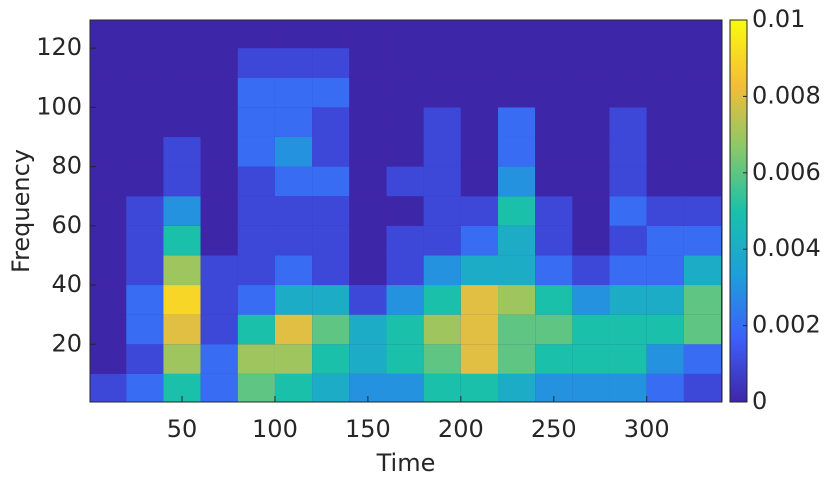 The image size is (830, 482). I want to click on x-tick-label: 150, so click(368, 429).